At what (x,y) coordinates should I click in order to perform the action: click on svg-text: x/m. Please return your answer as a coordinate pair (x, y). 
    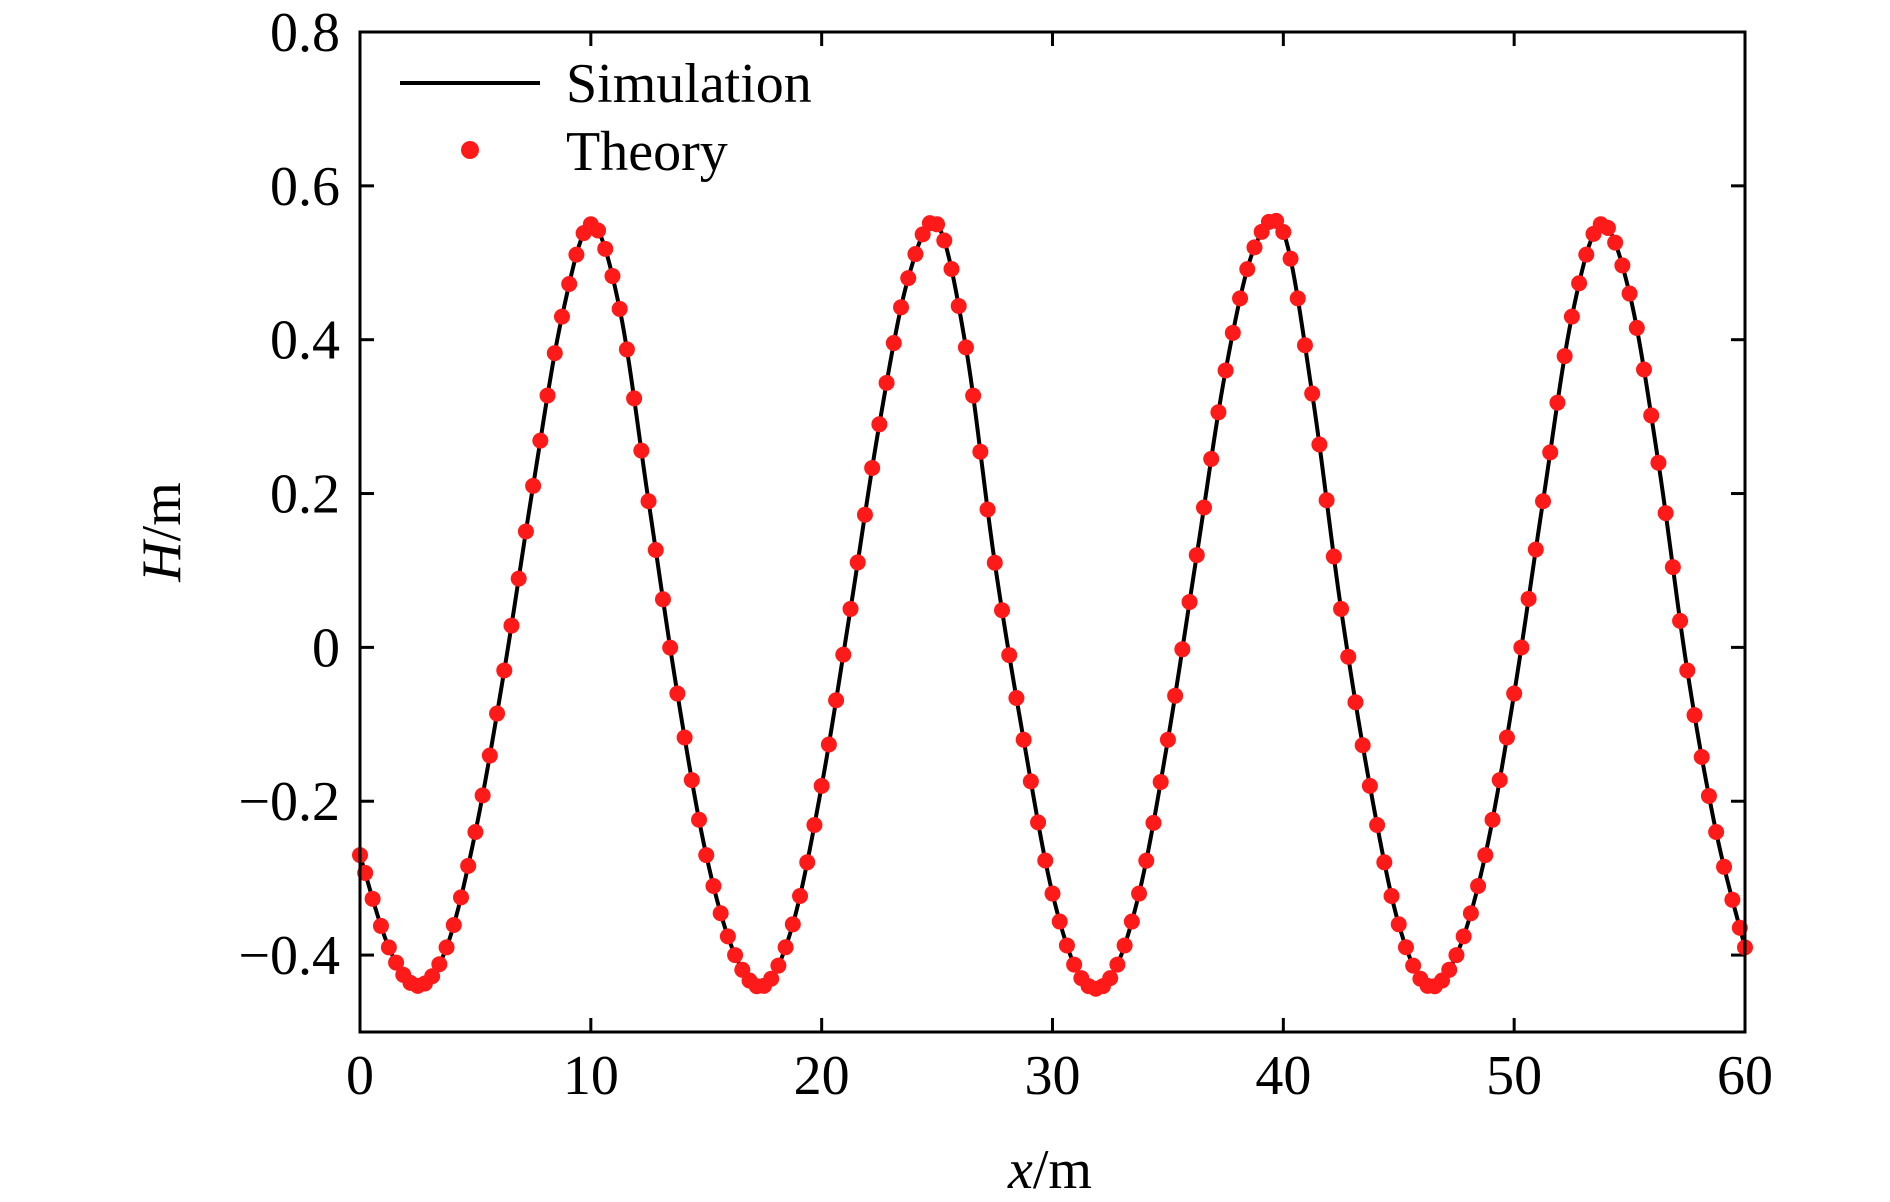
    Looking at the image, I should click on (1049, 1170).